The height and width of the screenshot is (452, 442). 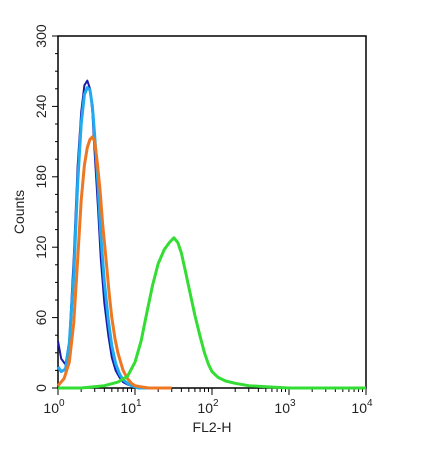 What do you see at coordinates (41, 318) in the screenshot?
I see `y-tick-label: 60` at bounding box center [41, 318].